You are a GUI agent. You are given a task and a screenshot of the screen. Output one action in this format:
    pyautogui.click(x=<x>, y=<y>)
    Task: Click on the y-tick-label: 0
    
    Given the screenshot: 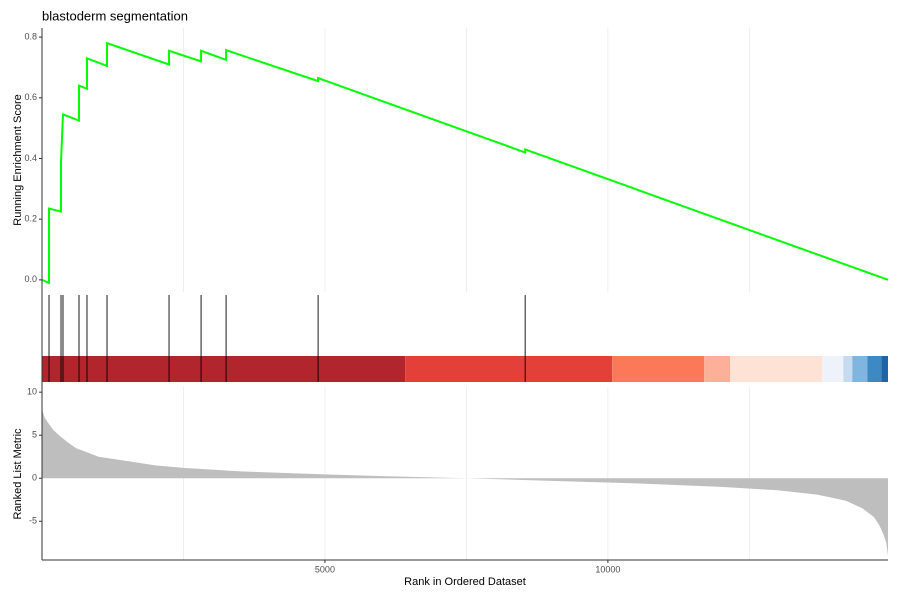 What is the action you would take?
    pyautogui.click(x=34, y=478)
    